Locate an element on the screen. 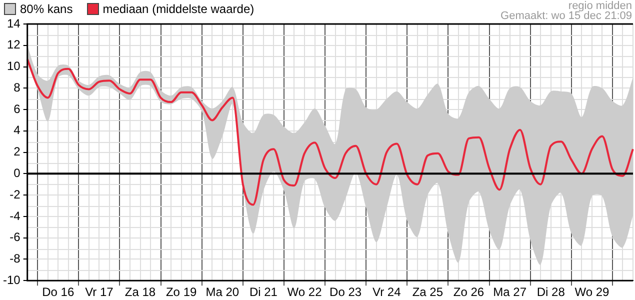  x-tick-label: Do 23 is located at coordinates (346, 292).